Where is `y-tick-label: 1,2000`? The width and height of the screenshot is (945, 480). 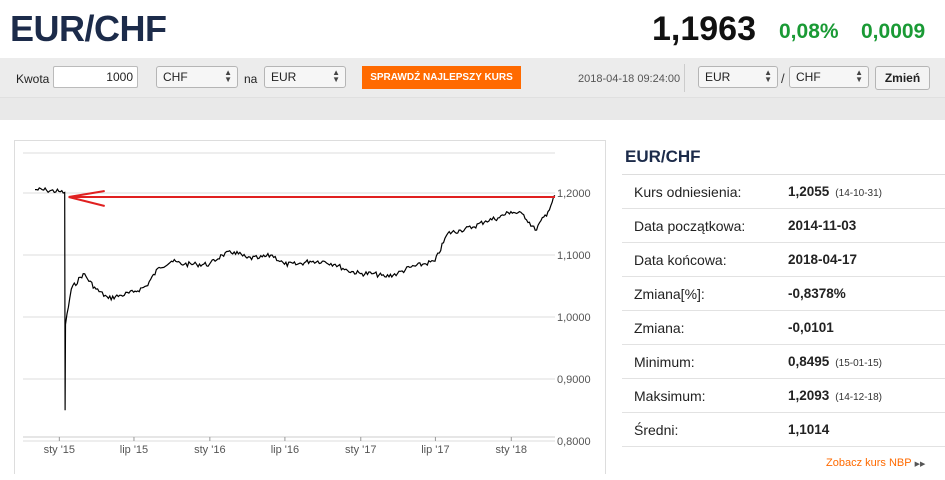
y-tick-label: 1,2000 is located at coordinates (574, 194).